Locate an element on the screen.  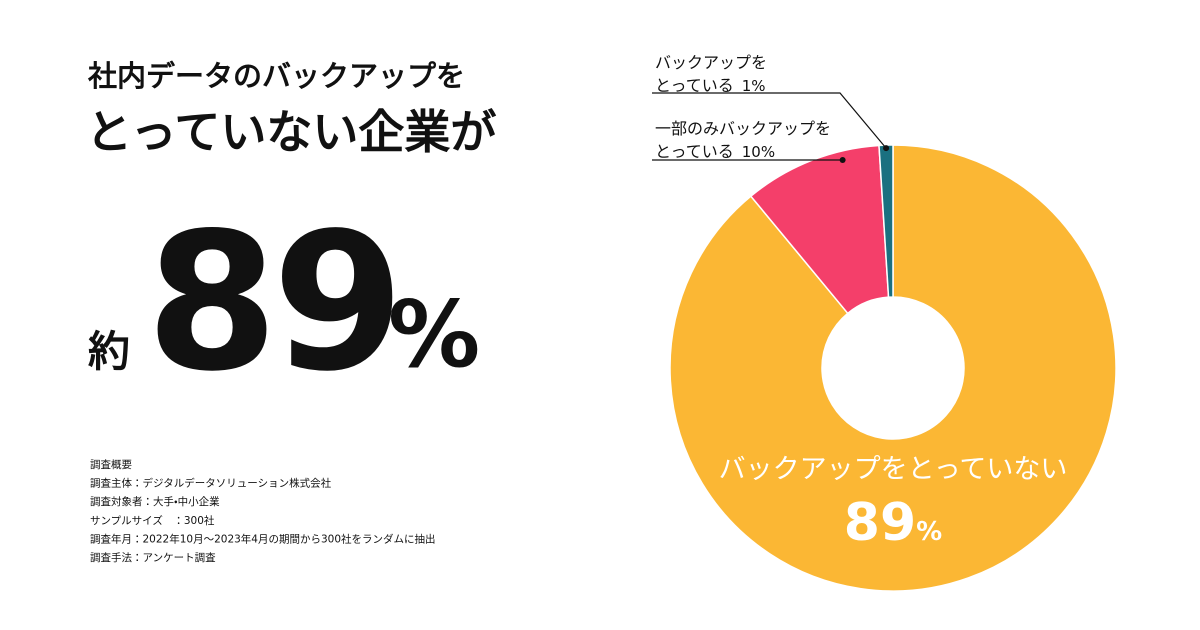
callout-value: 1% is located at coordinates (754, 86).